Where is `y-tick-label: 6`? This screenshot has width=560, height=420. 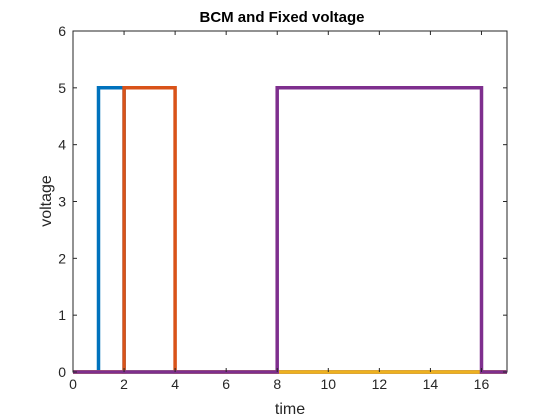
y-tick-label: 6 is located at coordinates (62, 31).